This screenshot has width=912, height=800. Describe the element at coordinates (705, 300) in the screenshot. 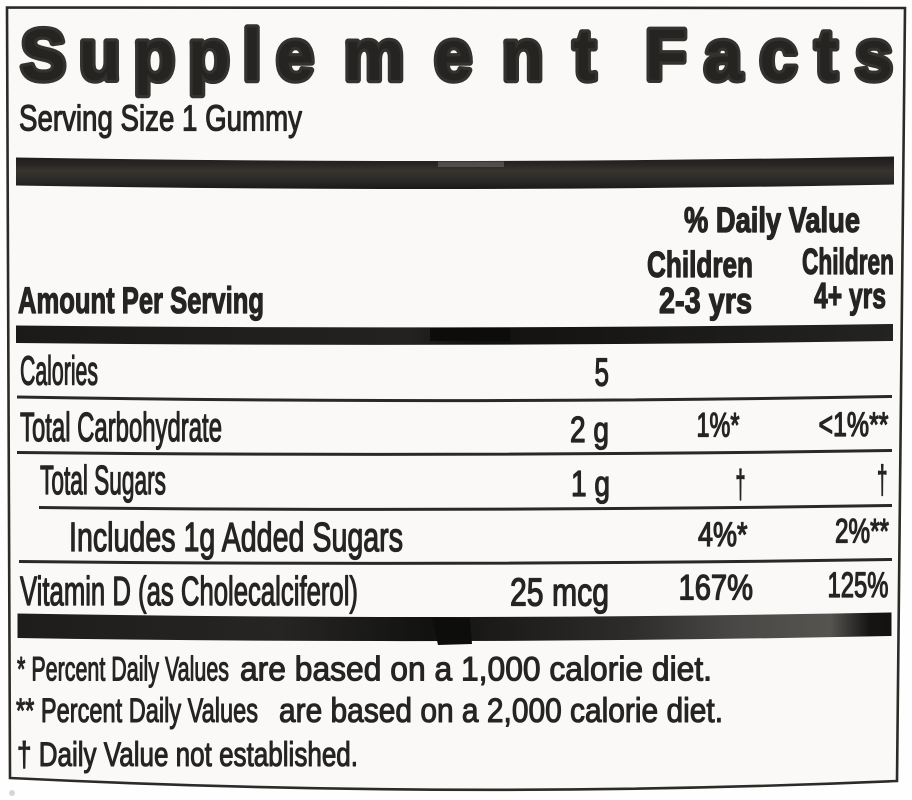

I see `svg-text: 2-3 yrs` at that location.